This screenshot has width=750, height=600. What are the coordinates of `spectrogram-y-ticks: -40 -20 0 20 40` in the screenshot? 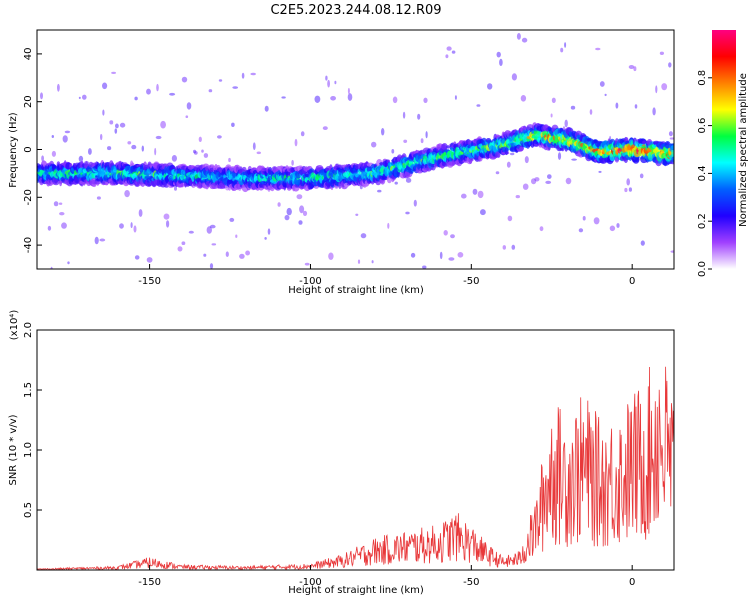 It's located at (32, 150).